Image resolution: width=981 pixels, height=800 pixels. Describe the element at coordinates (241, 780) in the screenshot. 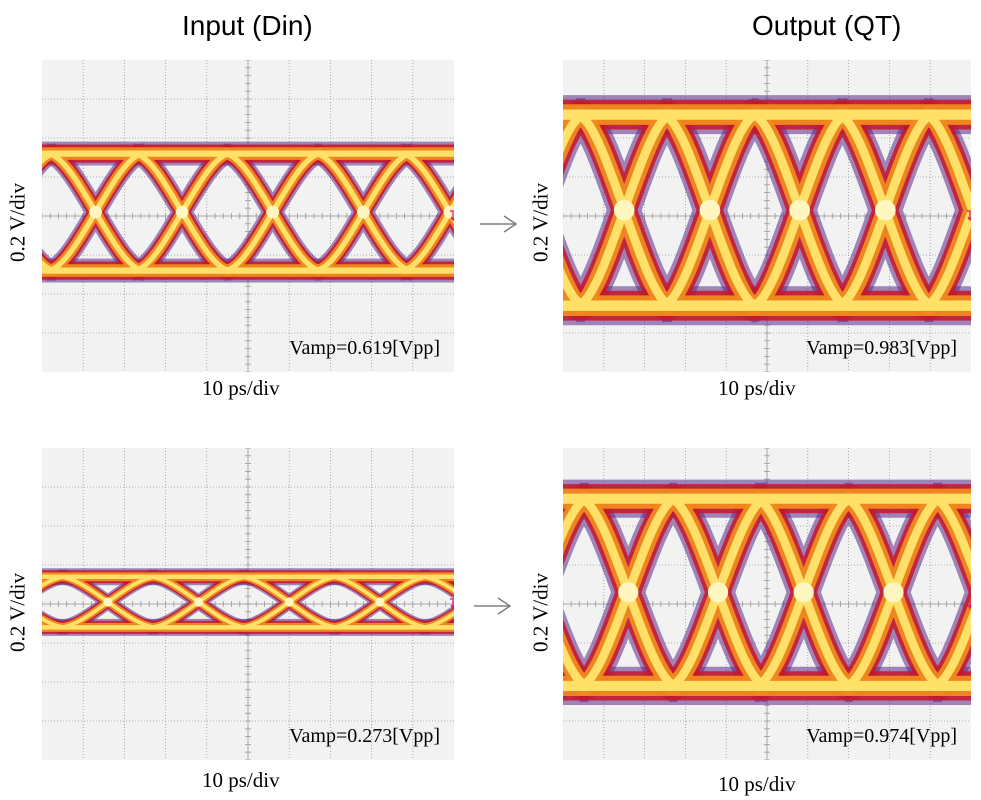

I see `xlabel-input-bottom: 10 ps/div` at that location.